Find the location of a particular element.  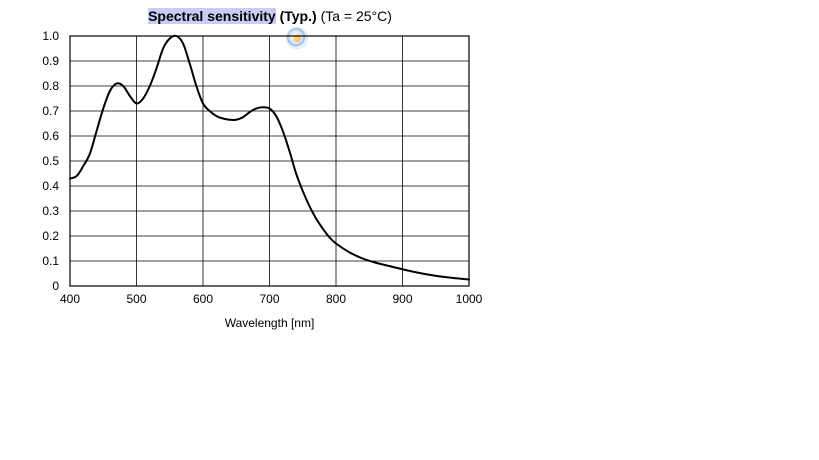

translate-popup-icon is located at coordinates (297, 38).